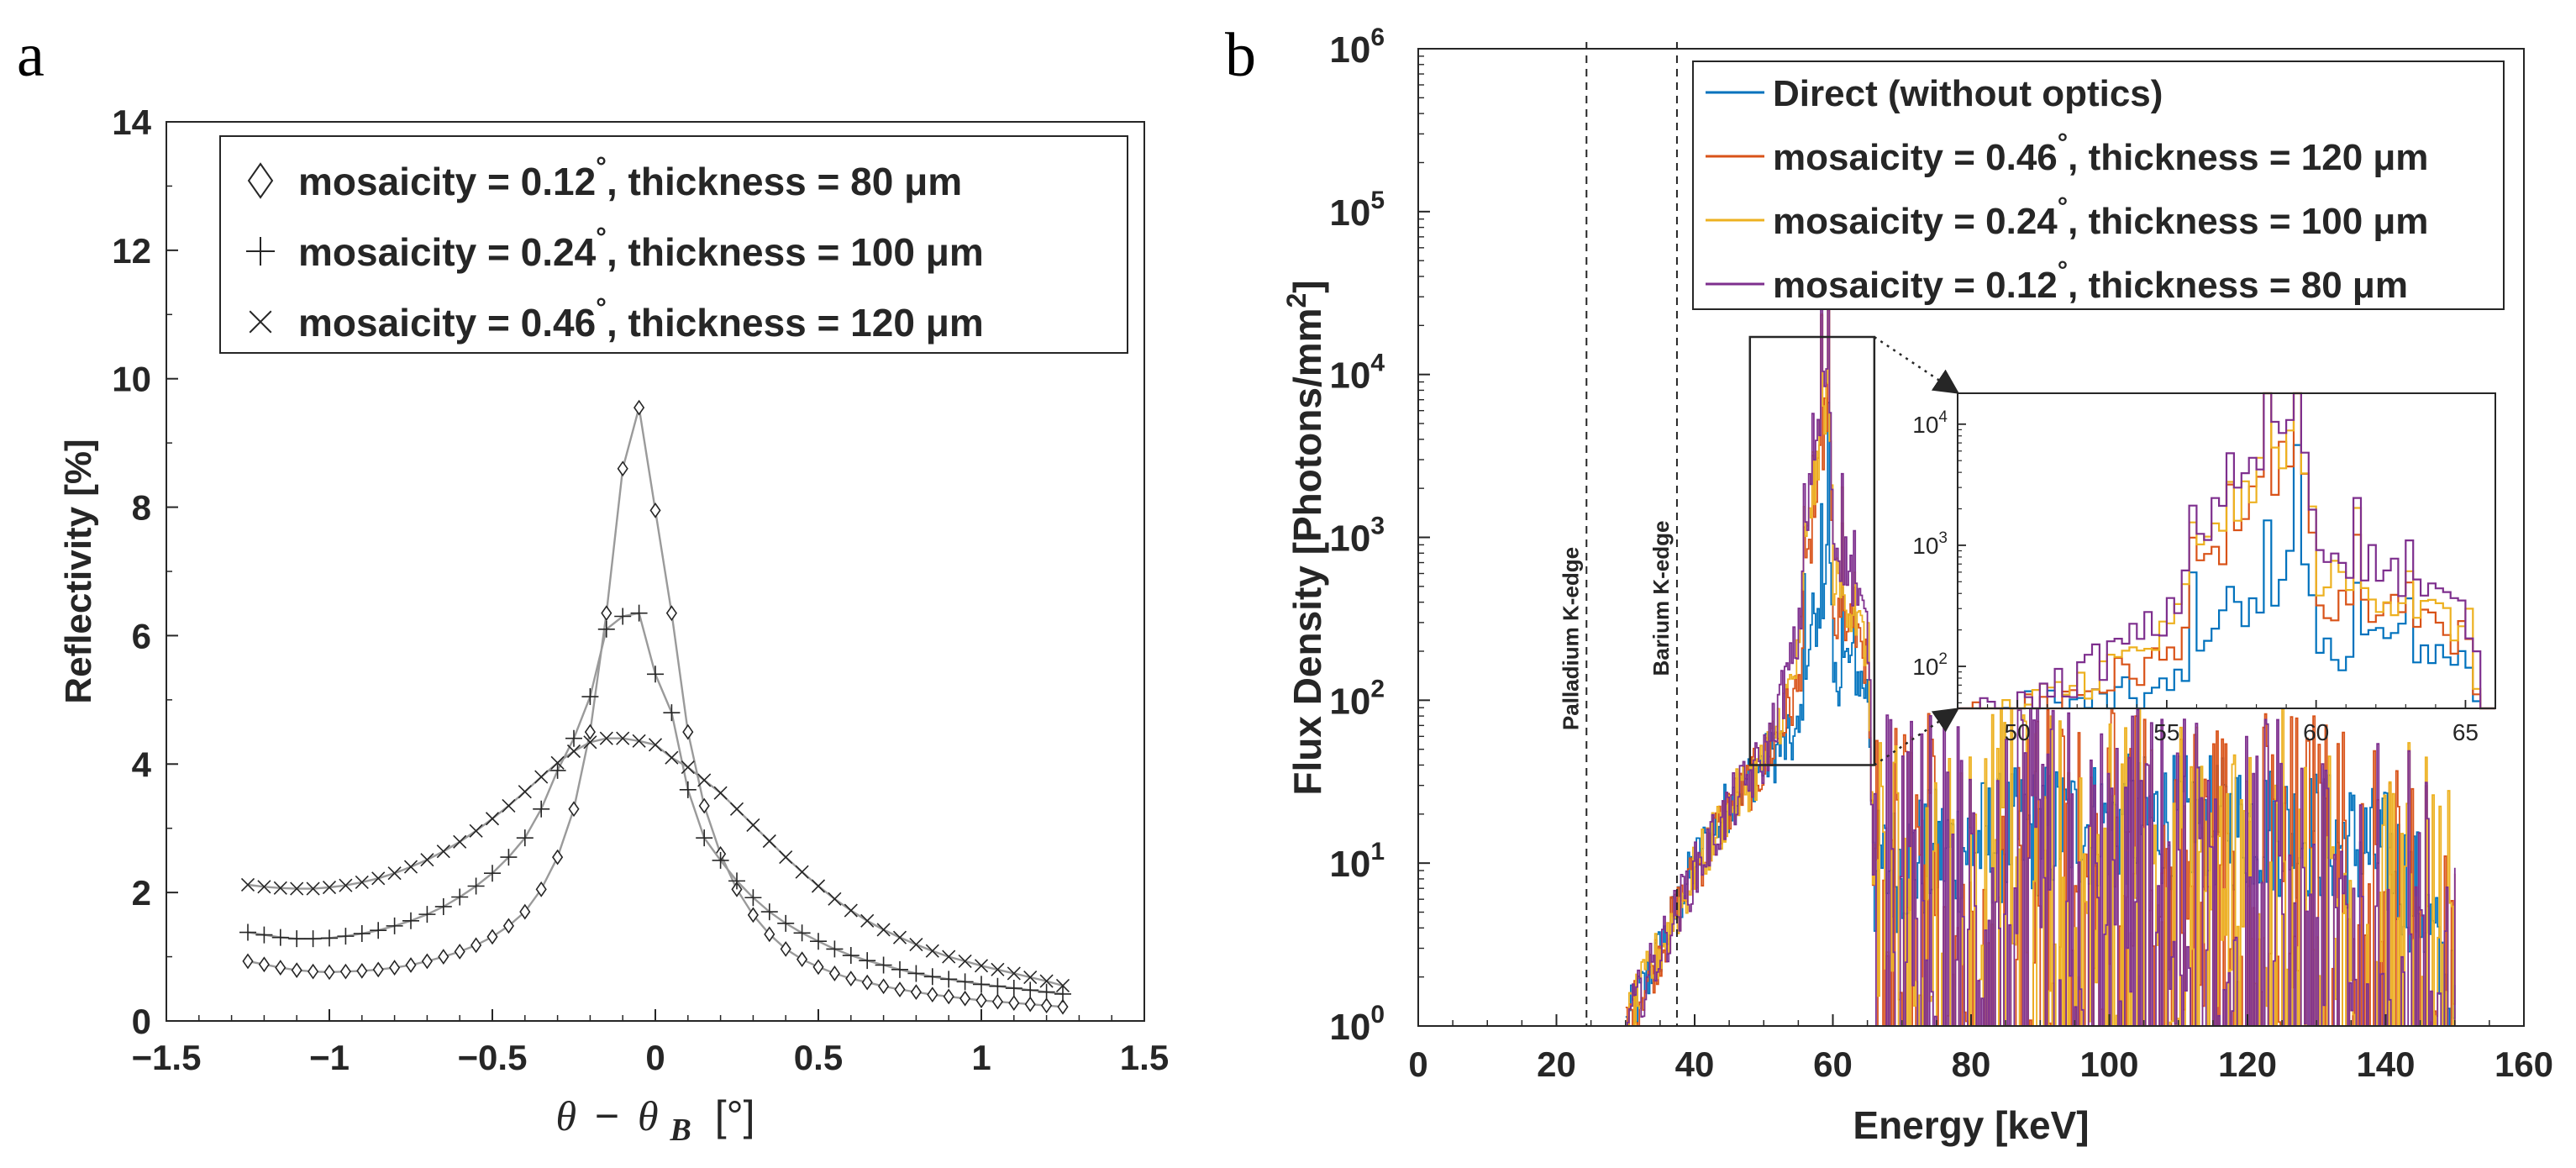 This screenshot has width=2576, height=1168. I want to click on kedge-label-2: Barium K-edge, so click(1661, 598).